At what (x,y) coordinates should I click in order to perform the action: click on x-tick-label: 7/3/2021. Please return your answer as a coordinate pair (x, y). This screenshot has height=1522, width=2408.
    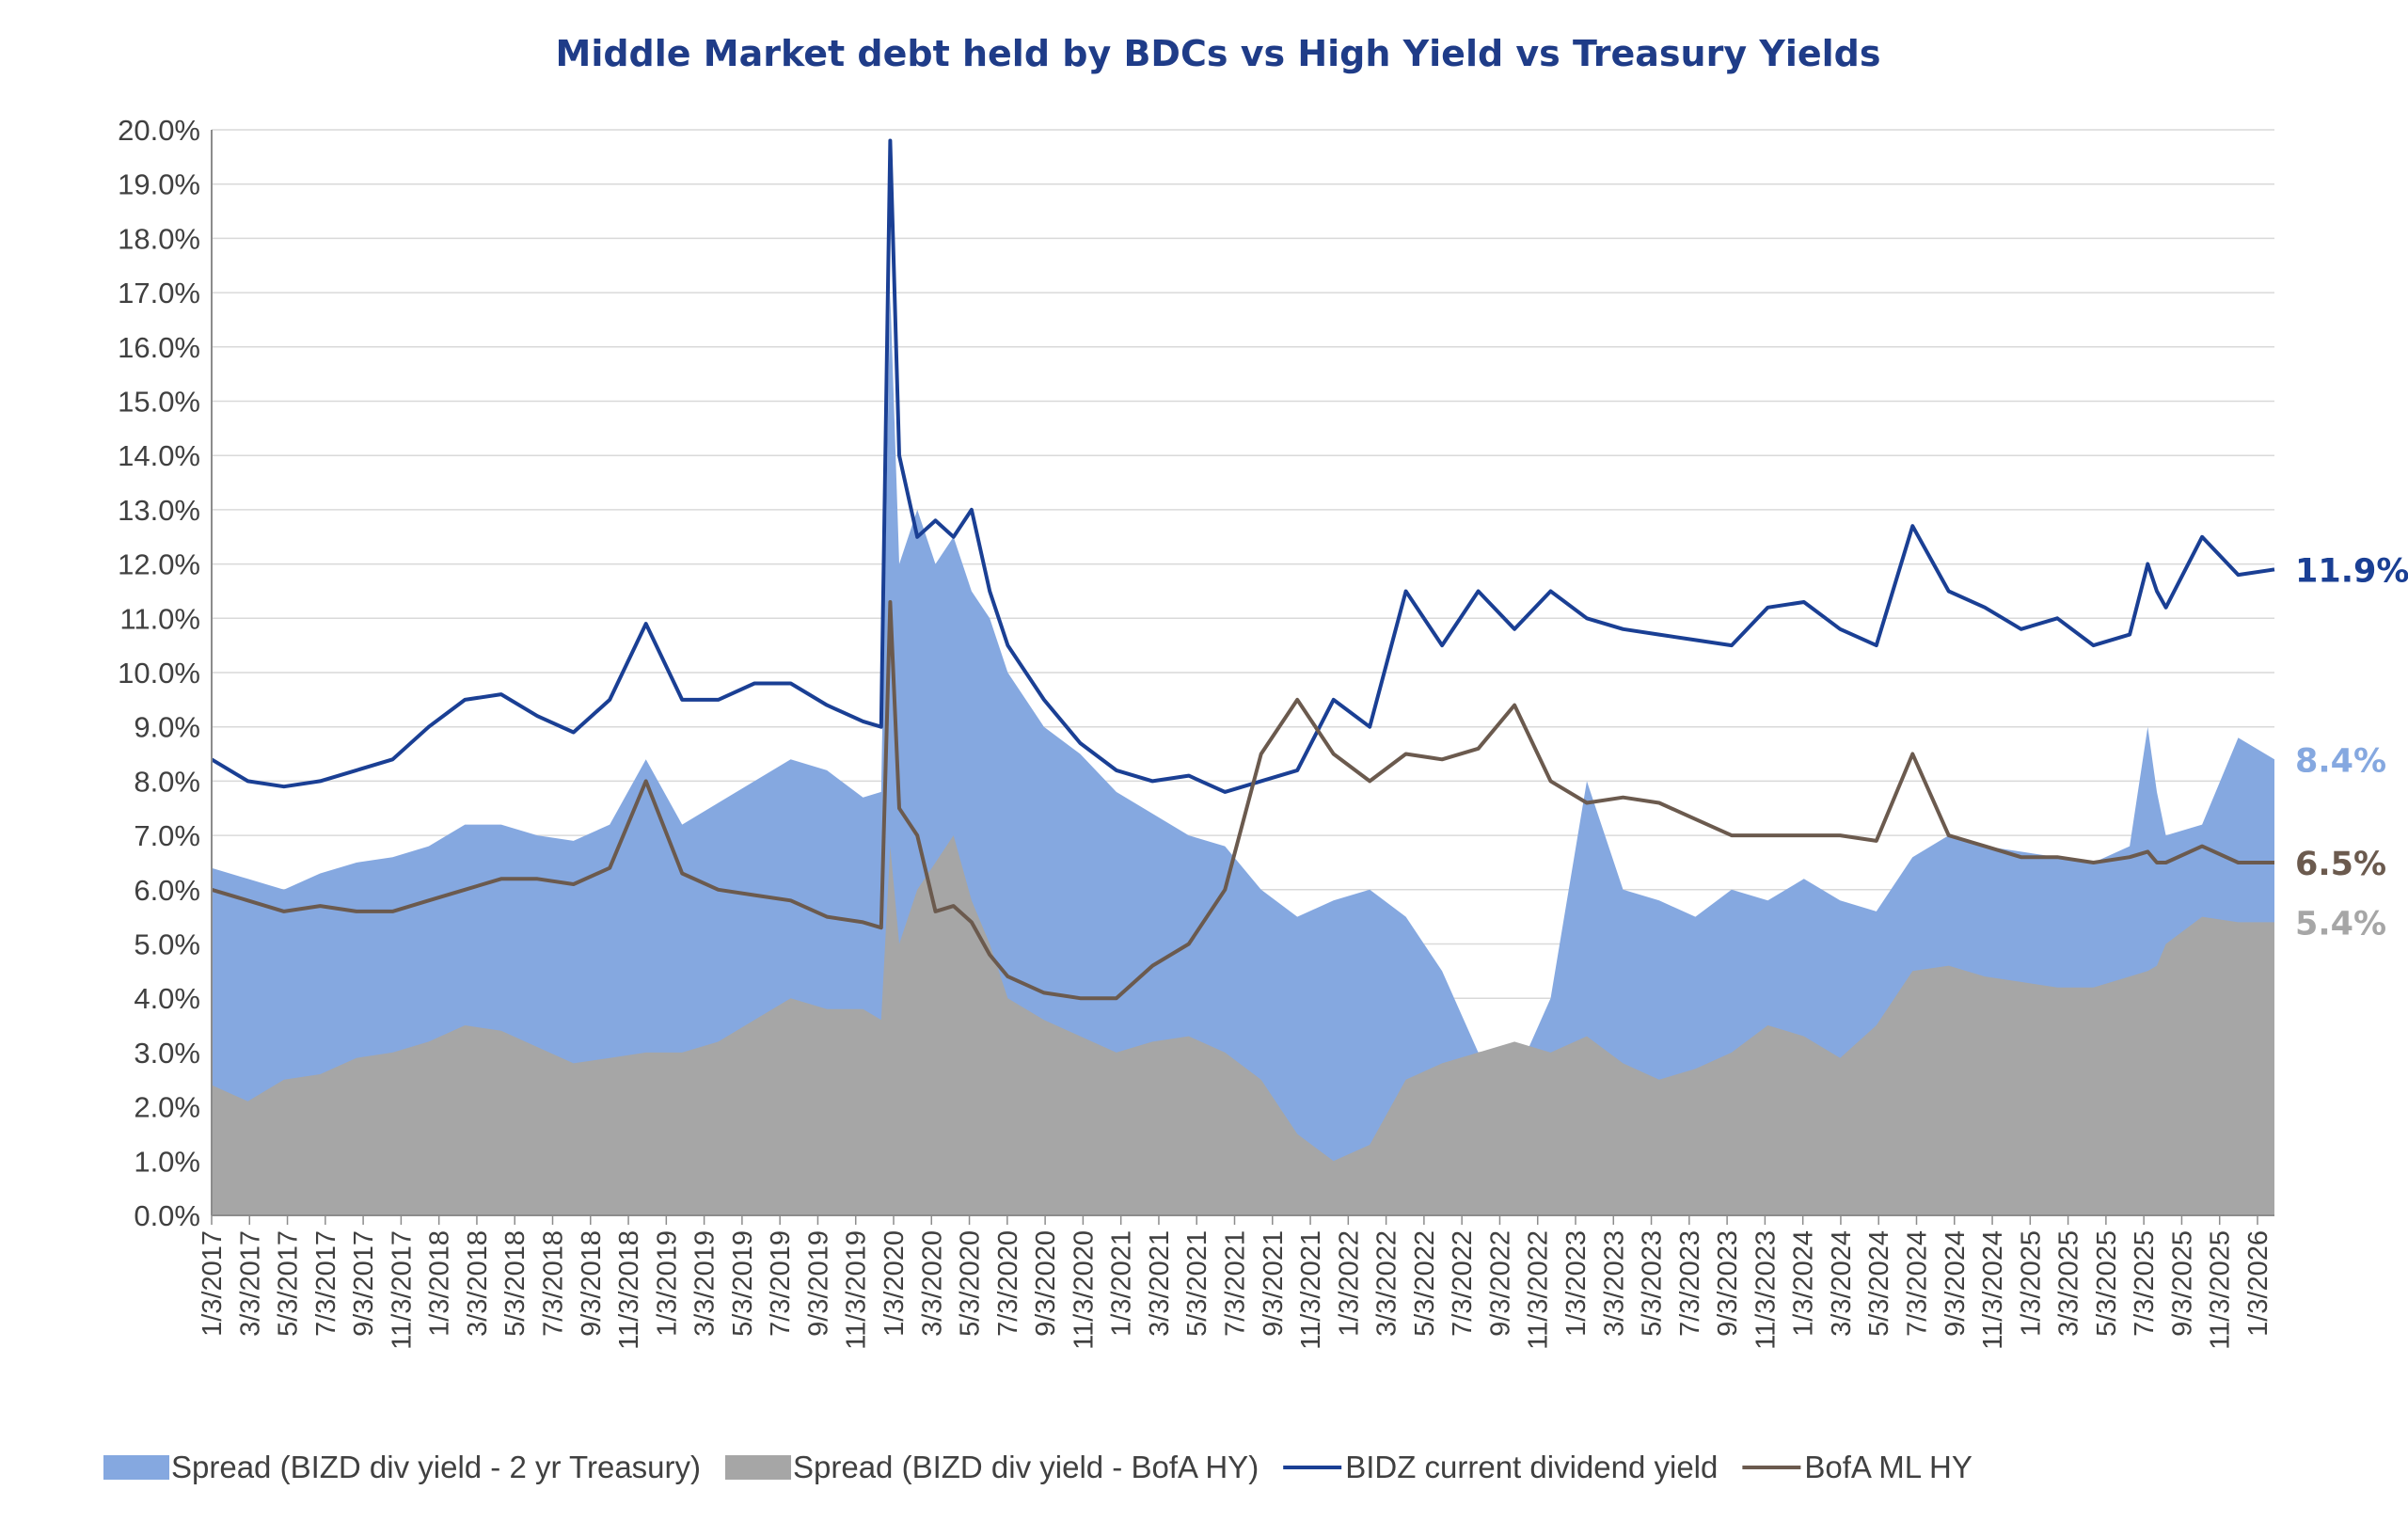
    Looking at the image, I should click on (1236, 1283).